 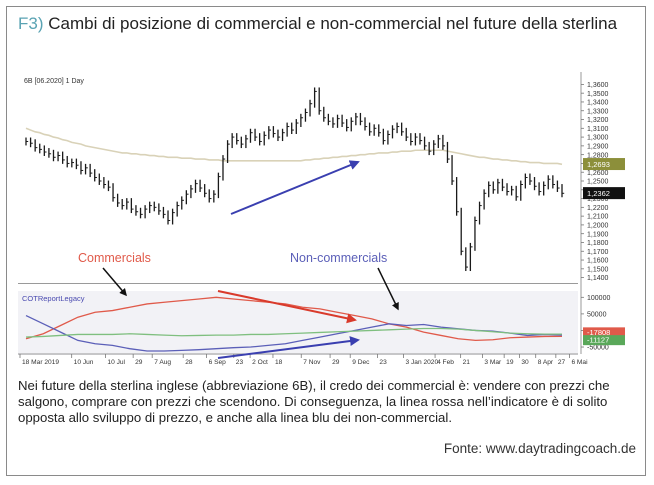 What do you see at coordinates (598, 182) in the screenshot?
I see `price-y-tick-label: 1,2500` at bounding box center [598, 182].